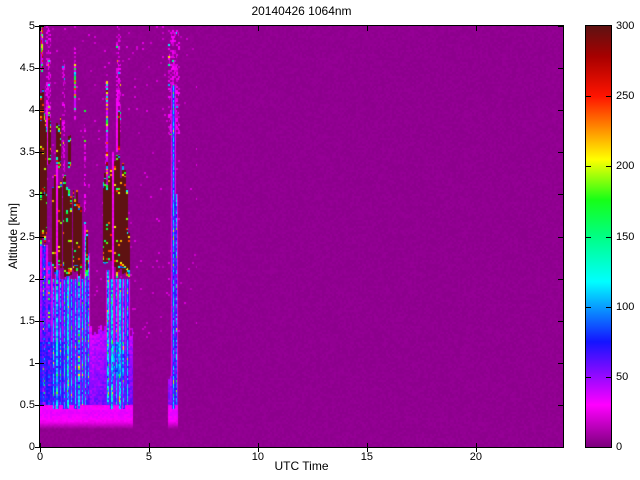  I want to click on x-tick-label: 5, so click(149, 457).